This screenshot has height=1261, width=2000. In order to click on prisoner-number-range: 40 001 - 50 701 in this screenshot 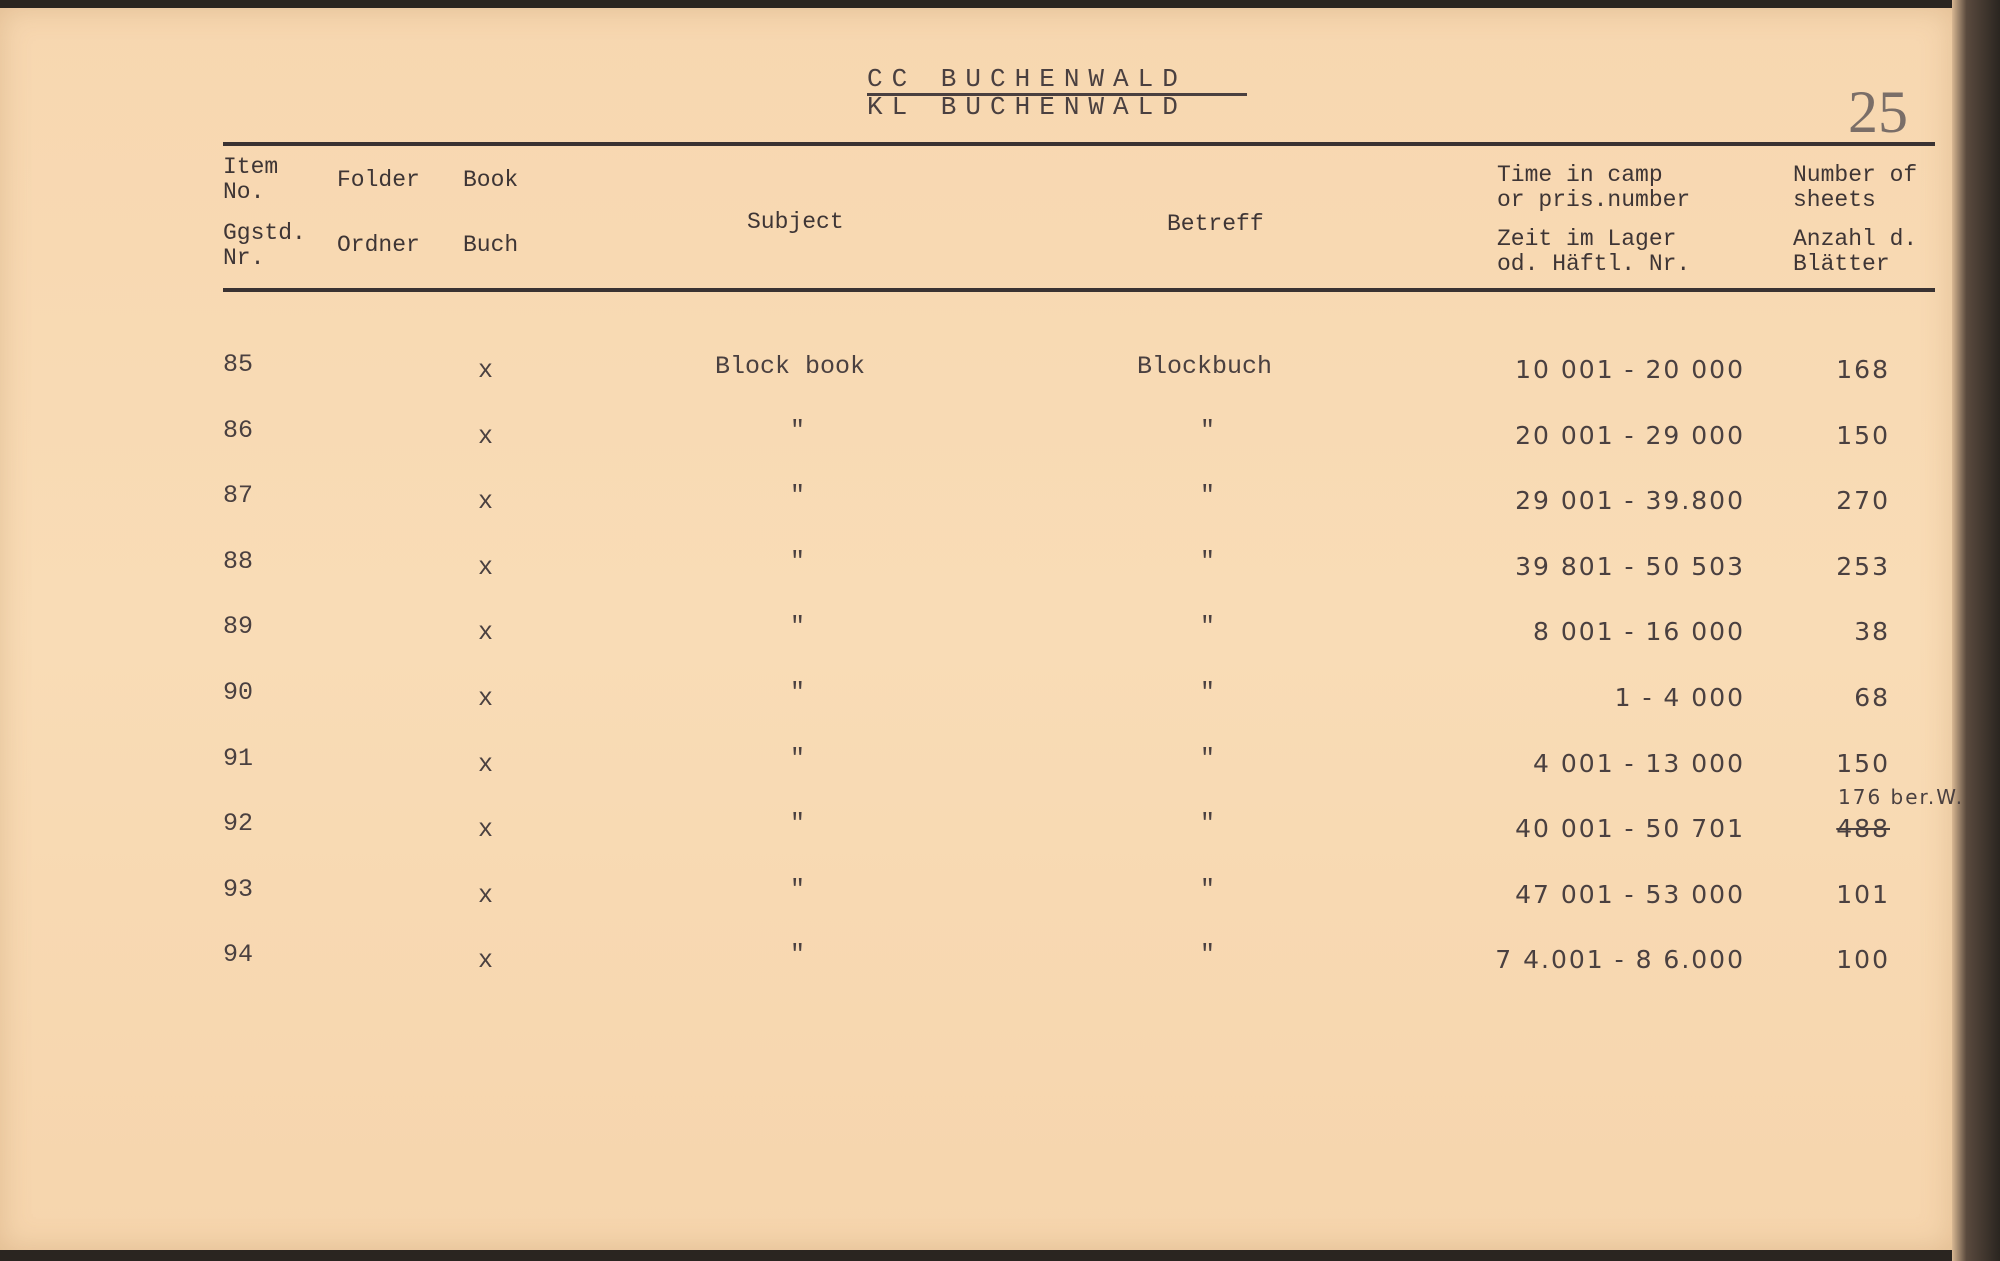, I will do `click(1630, 829)`.